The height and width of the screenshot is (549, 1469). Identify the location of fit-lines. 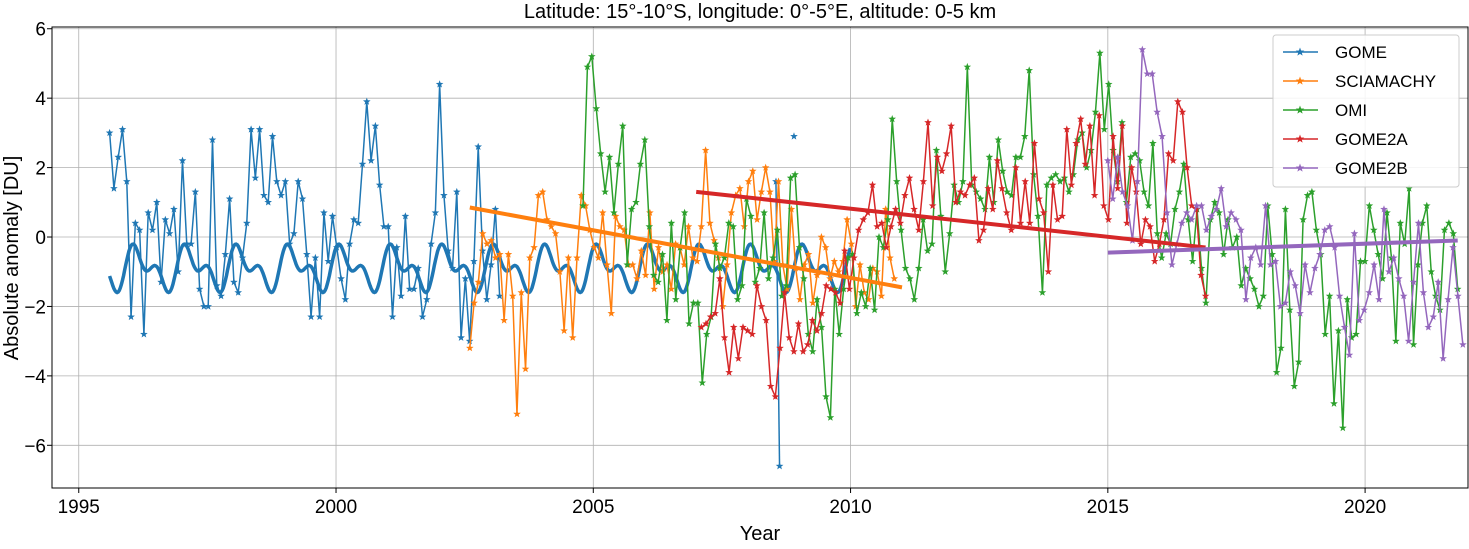
(479, 268).